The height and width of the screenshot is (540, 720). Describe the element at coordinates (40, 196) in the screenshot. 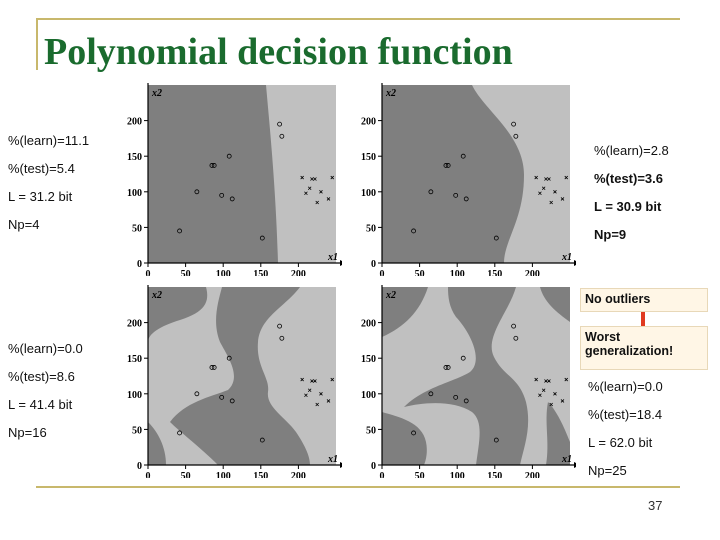

I see `panel1-stat-length: L = 31.2 bit` at that location.